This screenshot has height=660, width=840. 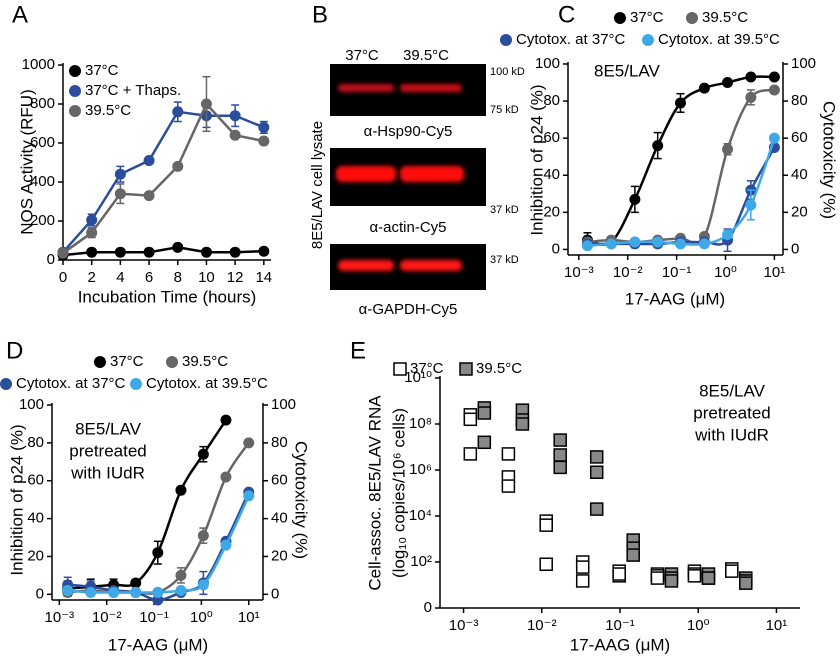 I want to click on panel-letter: A, so click(x=20, y=14).